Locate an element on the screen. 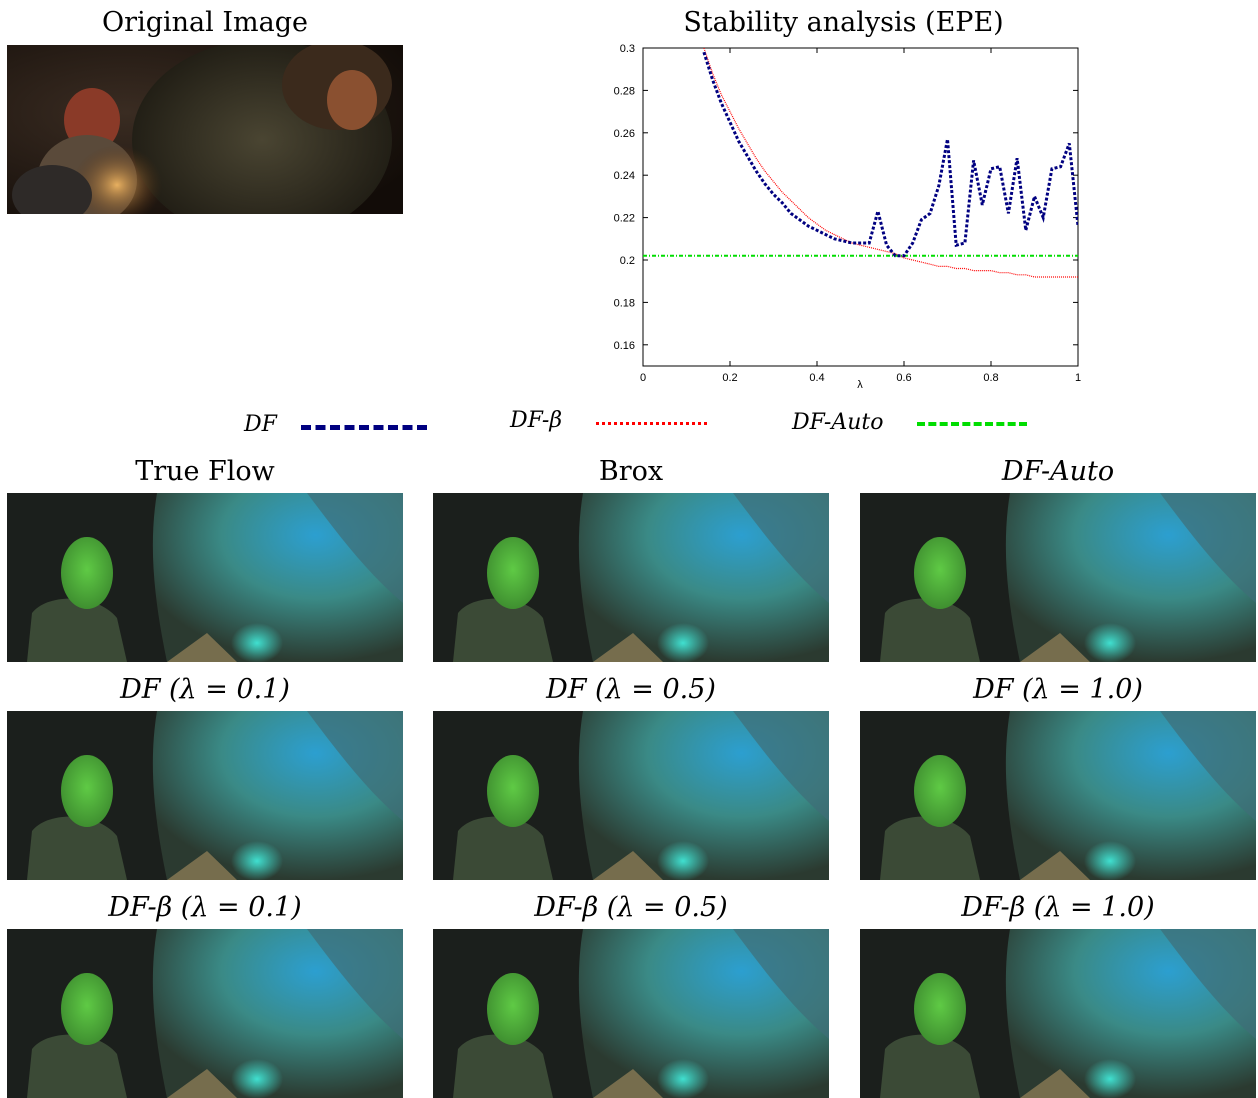  plot-frame is located at coordinates (860, 207).